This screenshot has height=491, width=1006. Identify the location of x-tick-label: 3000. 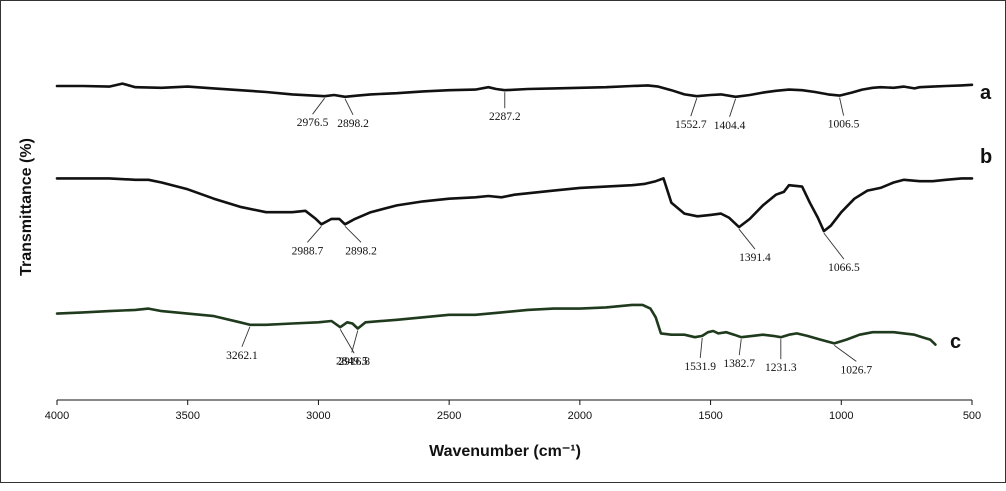
(318, 416).